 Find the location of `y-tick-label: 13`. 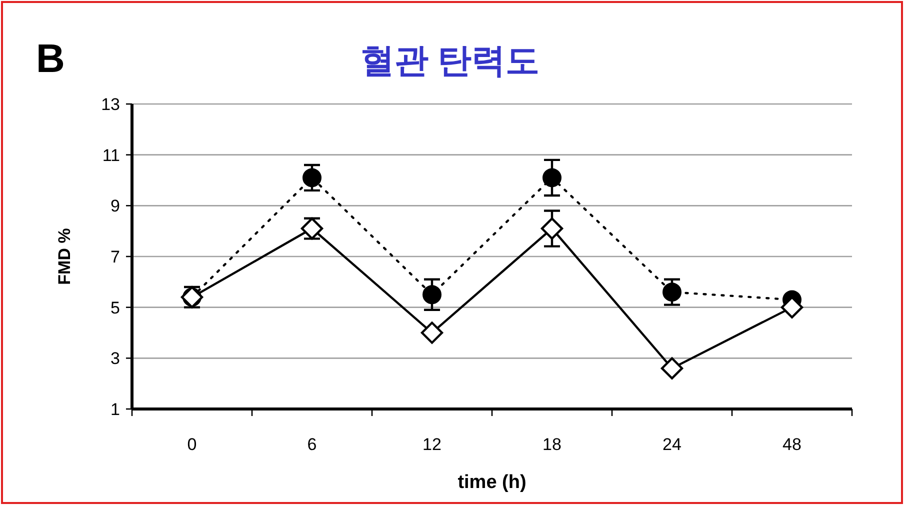

y-tick-label: 13 is located at coordinates (110, 104).